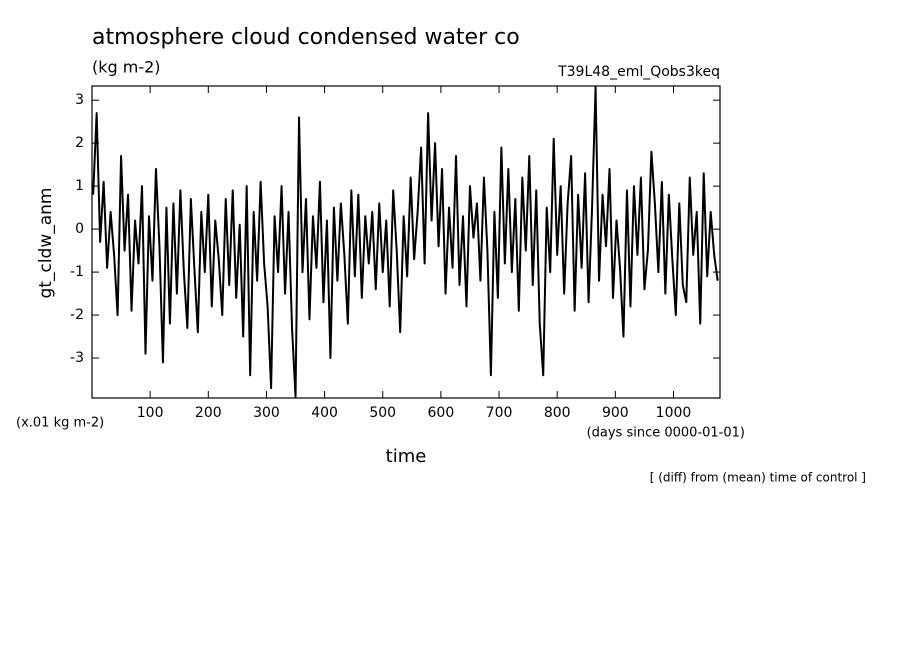 The height and width of the screenshot is (654, 904). I want to click on x-axis-label: time, so click(406, 456).